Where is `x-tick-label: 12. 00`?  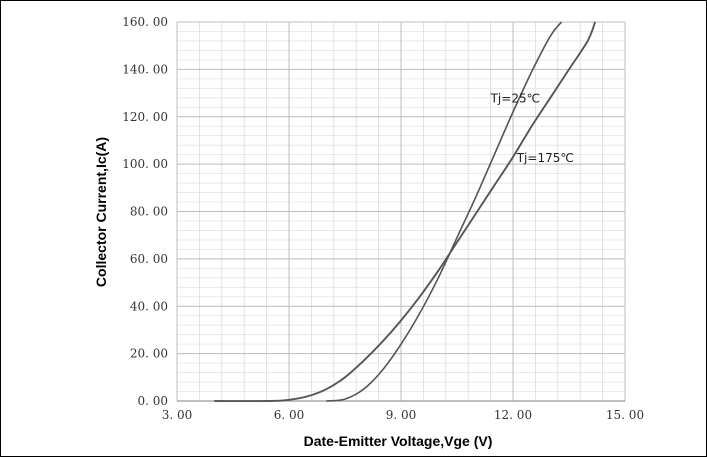
x-tick-label: 12. 00 is located at coordinates (513, 415).